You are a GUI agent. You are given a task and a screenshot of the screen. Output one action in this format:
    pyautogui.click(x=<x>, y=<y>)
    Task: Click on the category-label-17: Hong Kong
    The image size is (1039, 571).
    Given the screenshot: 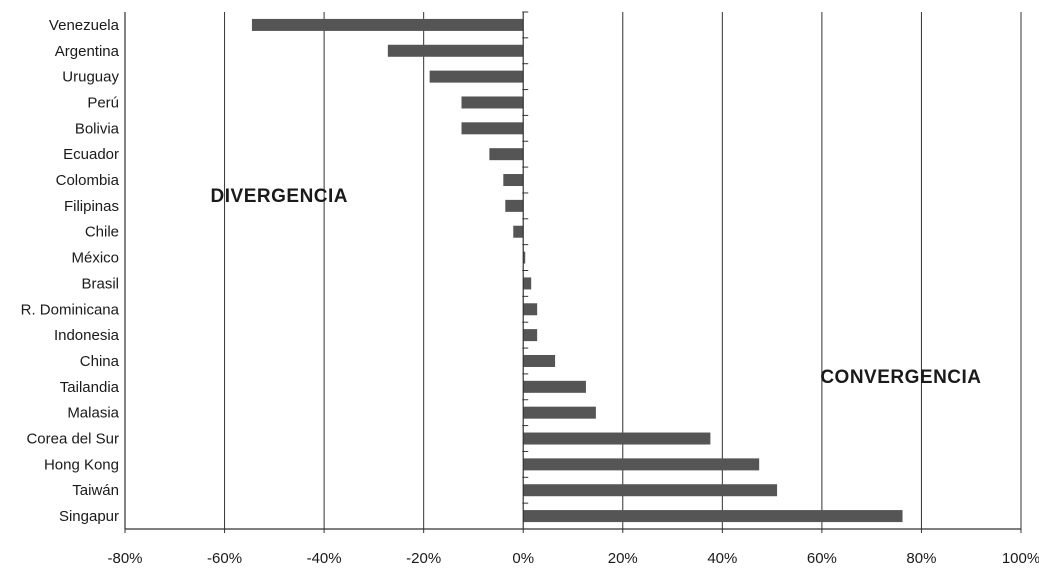 What is the action you would take?
    pyautogui.click(x=81, y=464)
    